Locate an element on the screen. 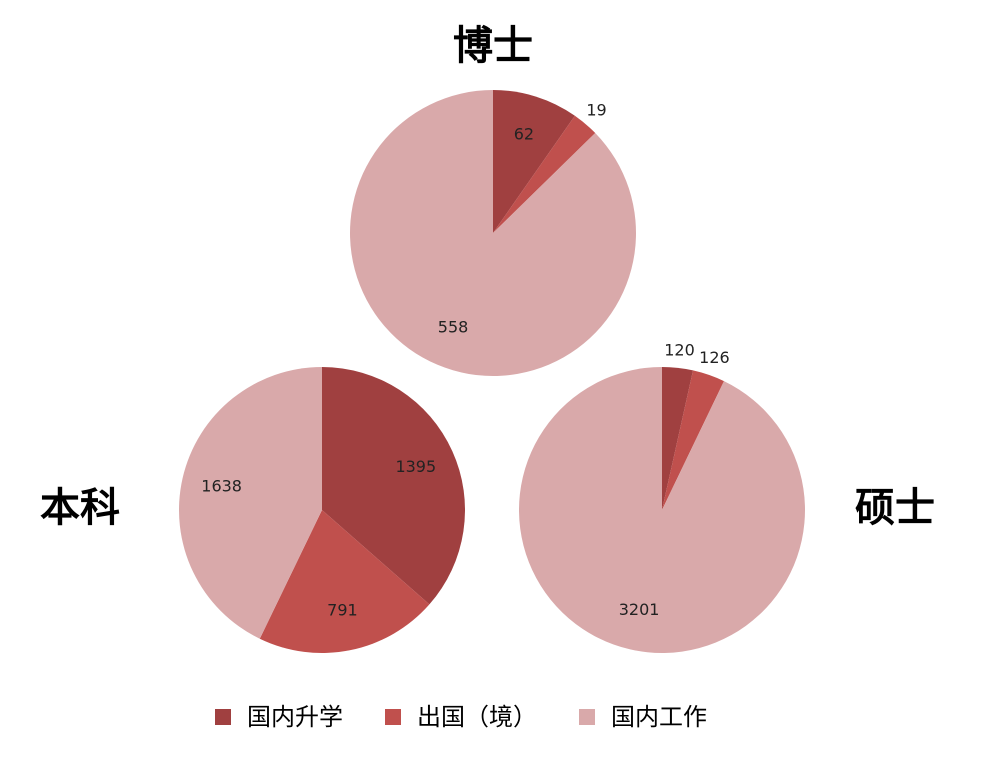  data-label: 62 is located at coordinates (524, 133).